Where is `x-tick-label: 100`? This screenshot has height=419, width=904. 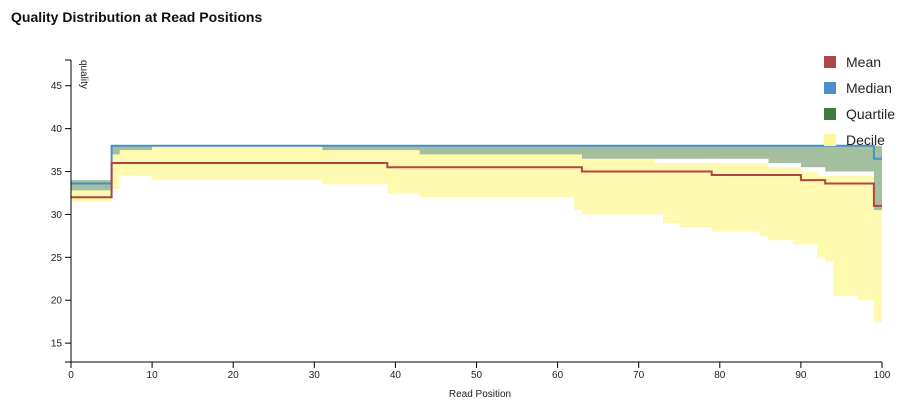
x-tick-label: 100 is located at coordinates (882, 375).